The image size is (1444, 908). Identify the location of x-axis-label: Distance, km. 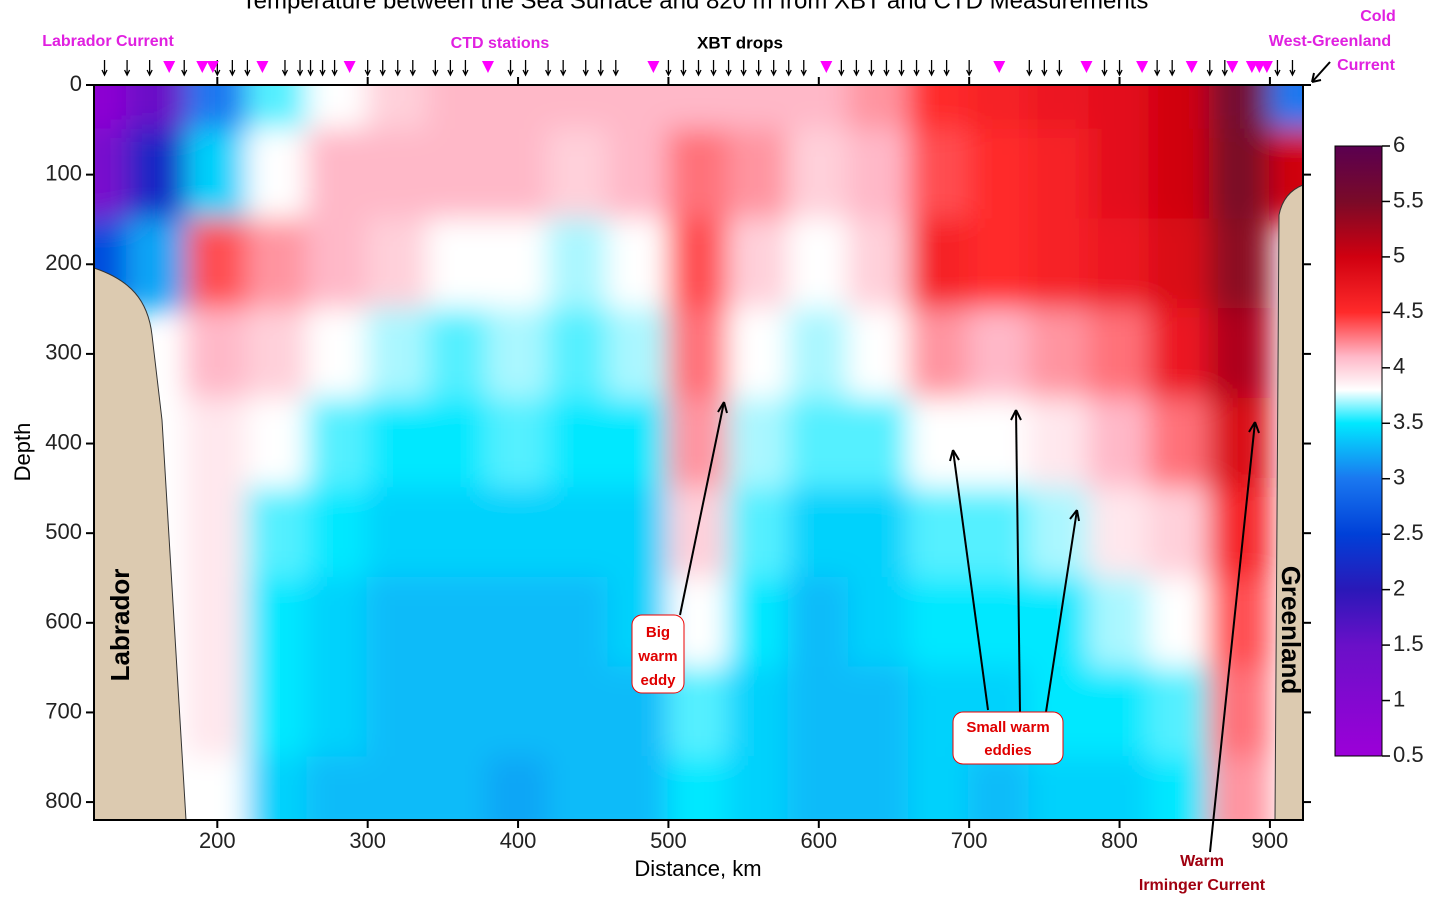
(697, 868).